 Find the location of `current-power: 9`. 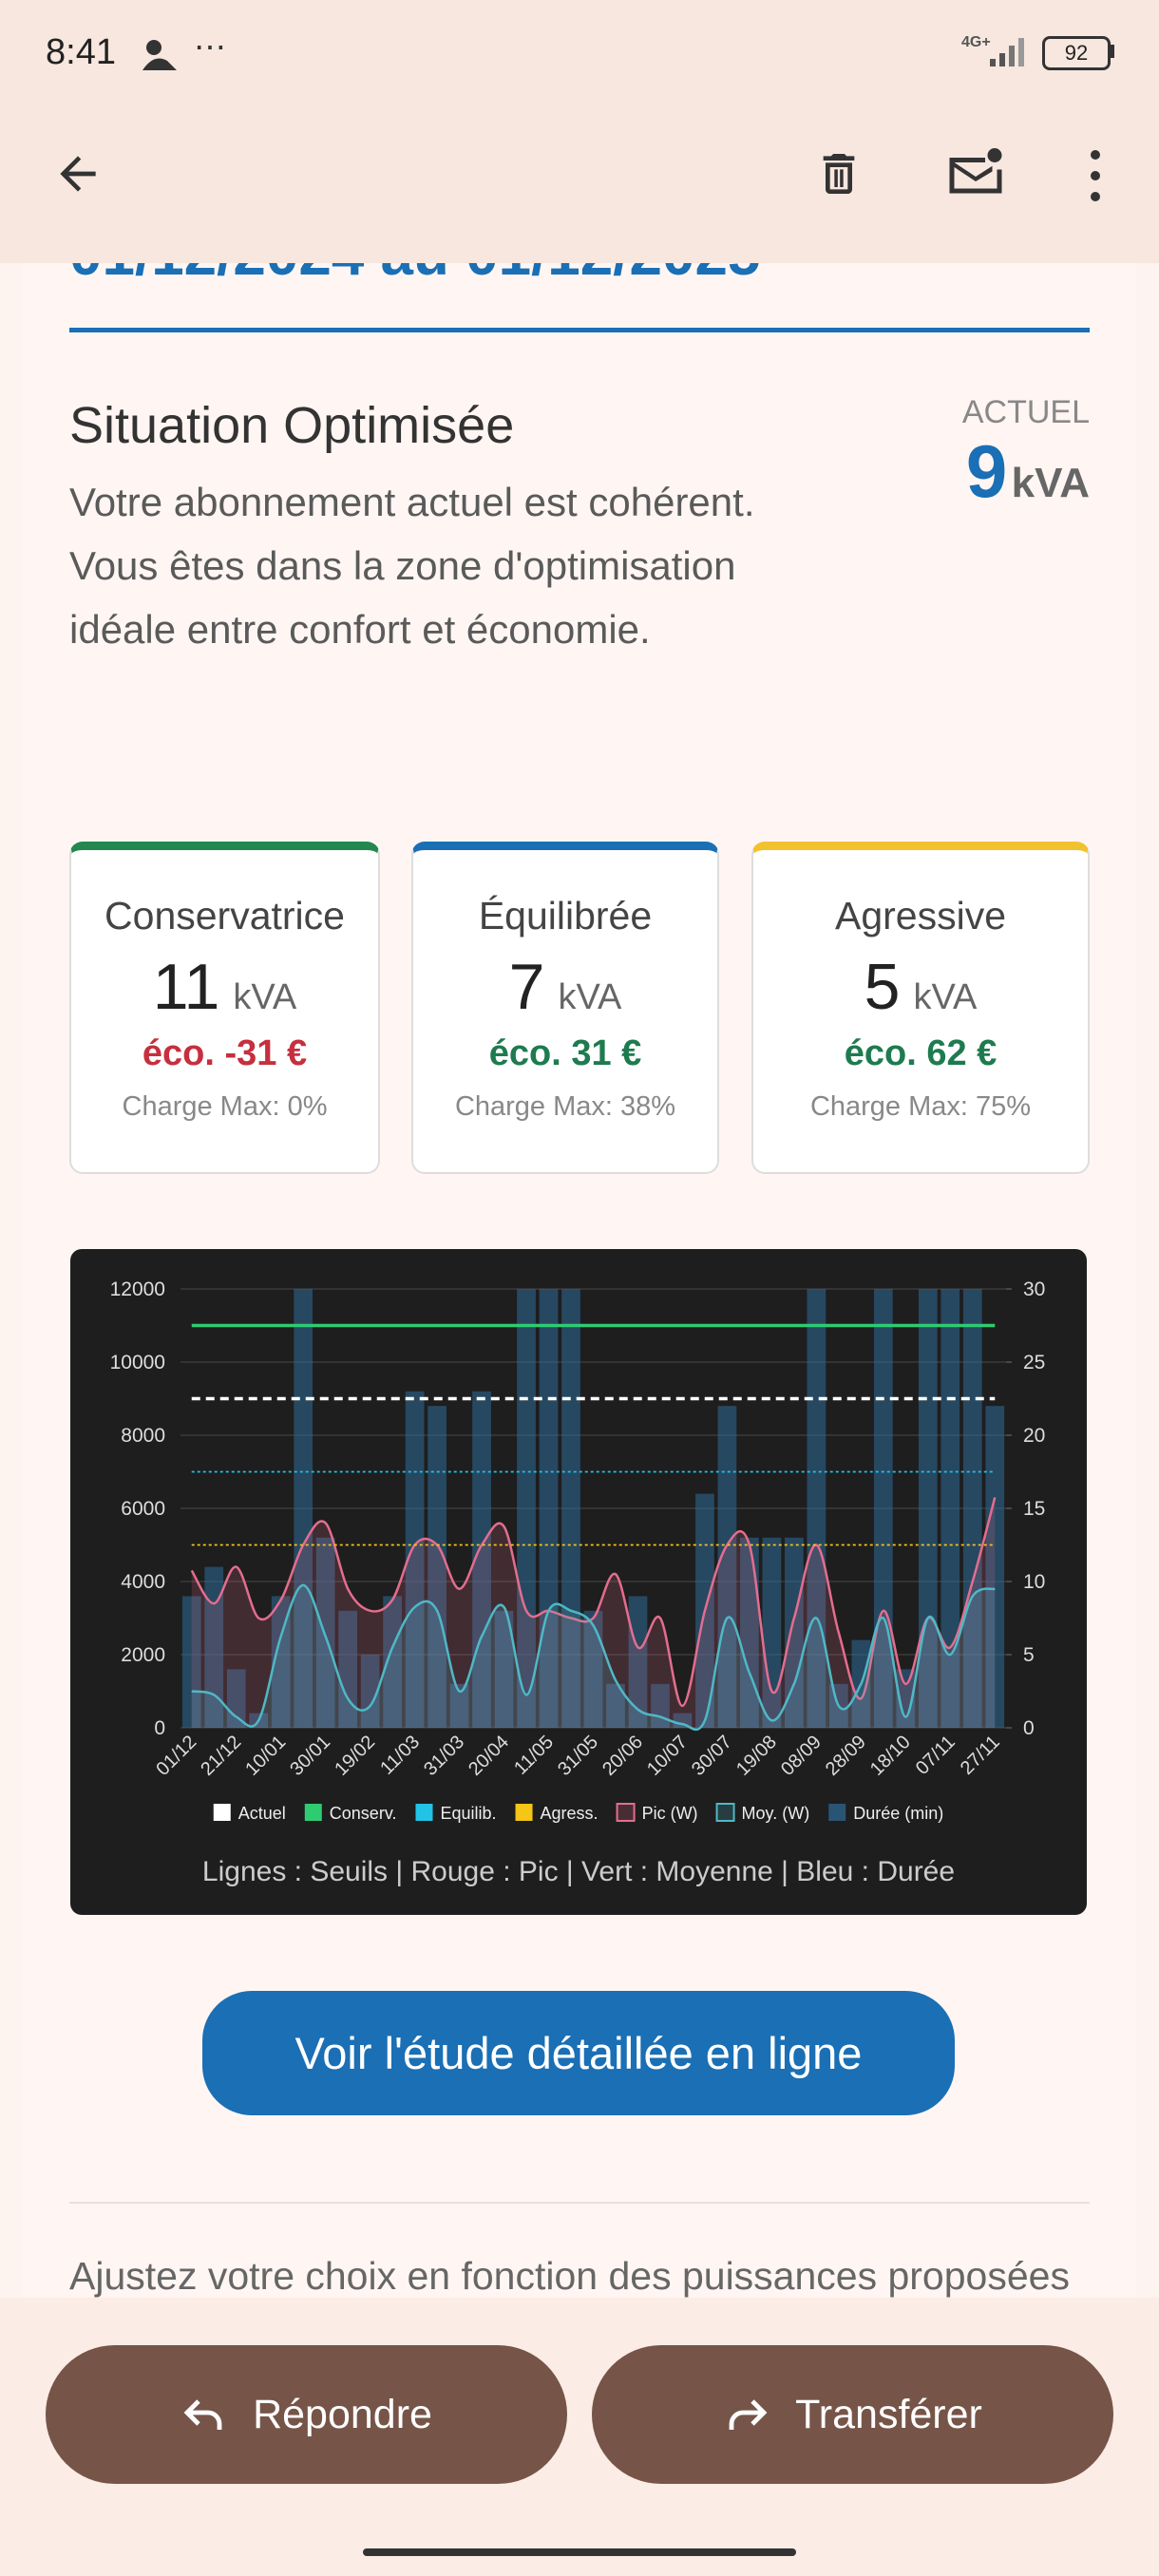

current-power: 9 is located at coordinates (986, 471).